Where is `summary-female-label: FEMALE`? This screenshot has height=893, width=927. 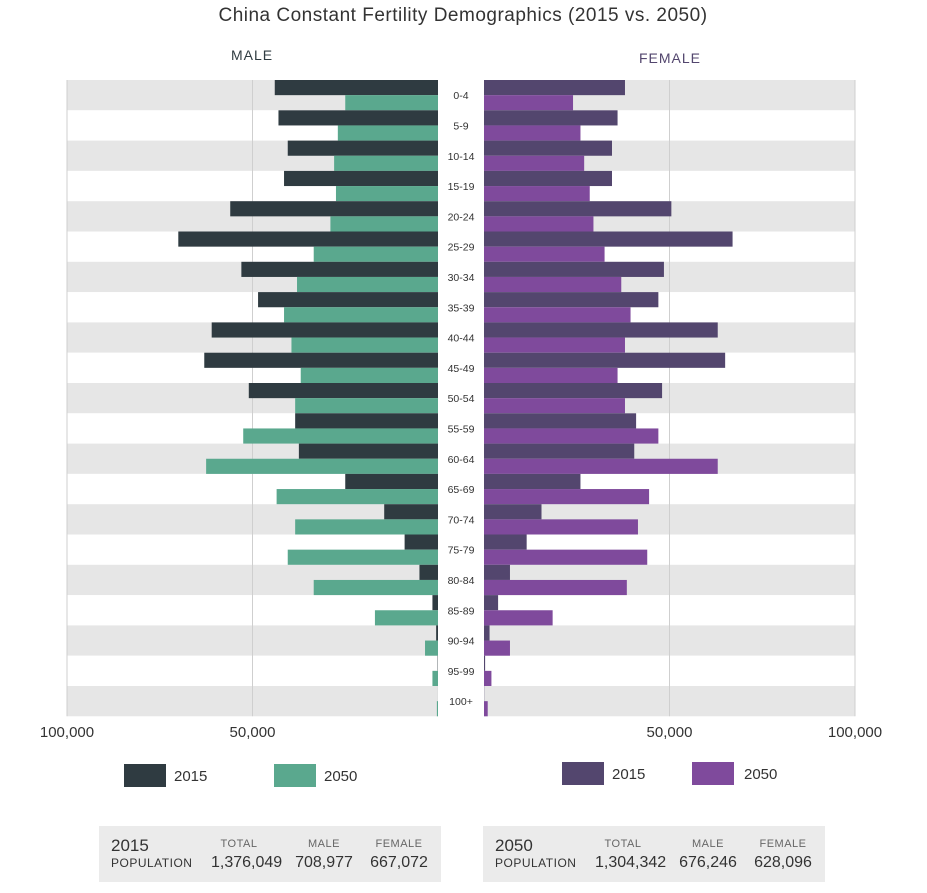 summary-female-label: FEMALE is located at coordinates (783, 844).